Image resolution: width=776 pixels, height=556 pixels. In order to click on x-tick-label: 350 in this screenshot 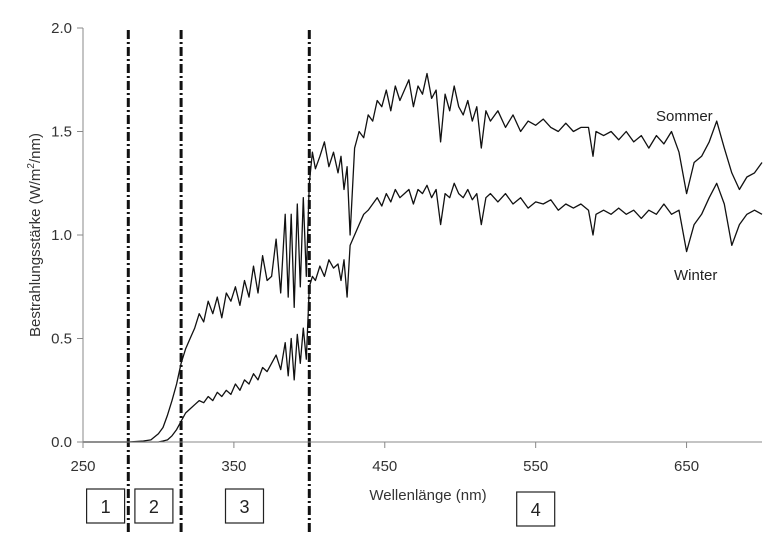, I will do `click(233, 466)`.